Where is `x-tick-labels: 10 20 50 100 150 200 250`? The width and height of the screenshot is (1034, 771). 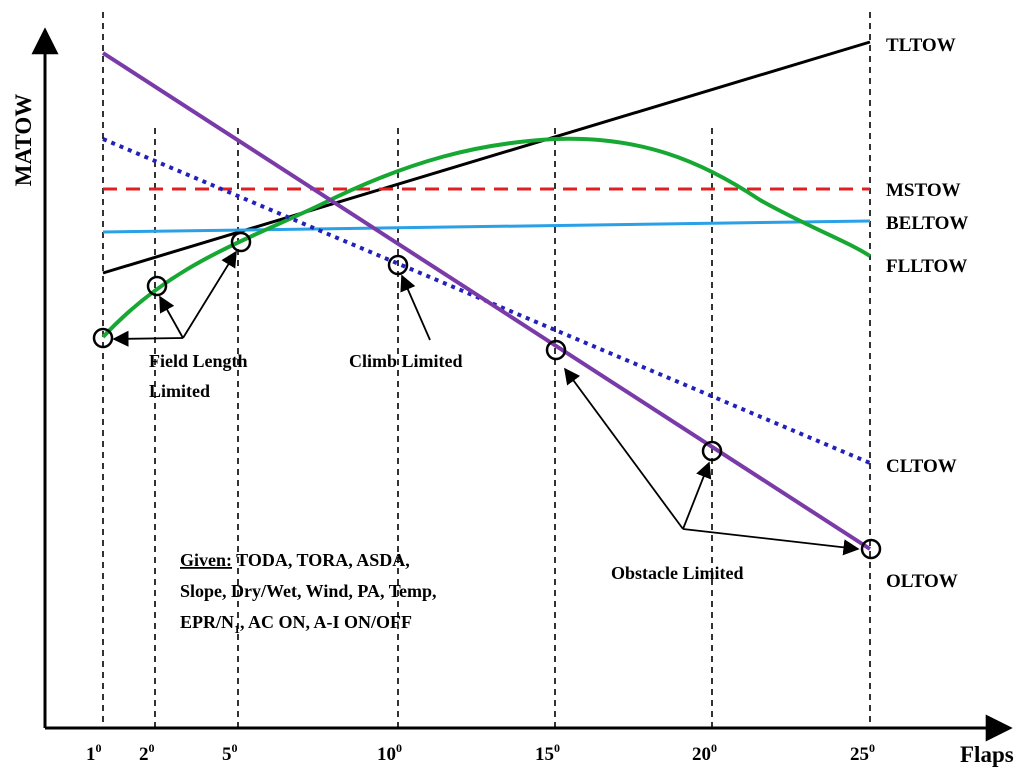 x-tick-labels: 10 20 50 100 150 200 250 is located at coordinates (480, 753).